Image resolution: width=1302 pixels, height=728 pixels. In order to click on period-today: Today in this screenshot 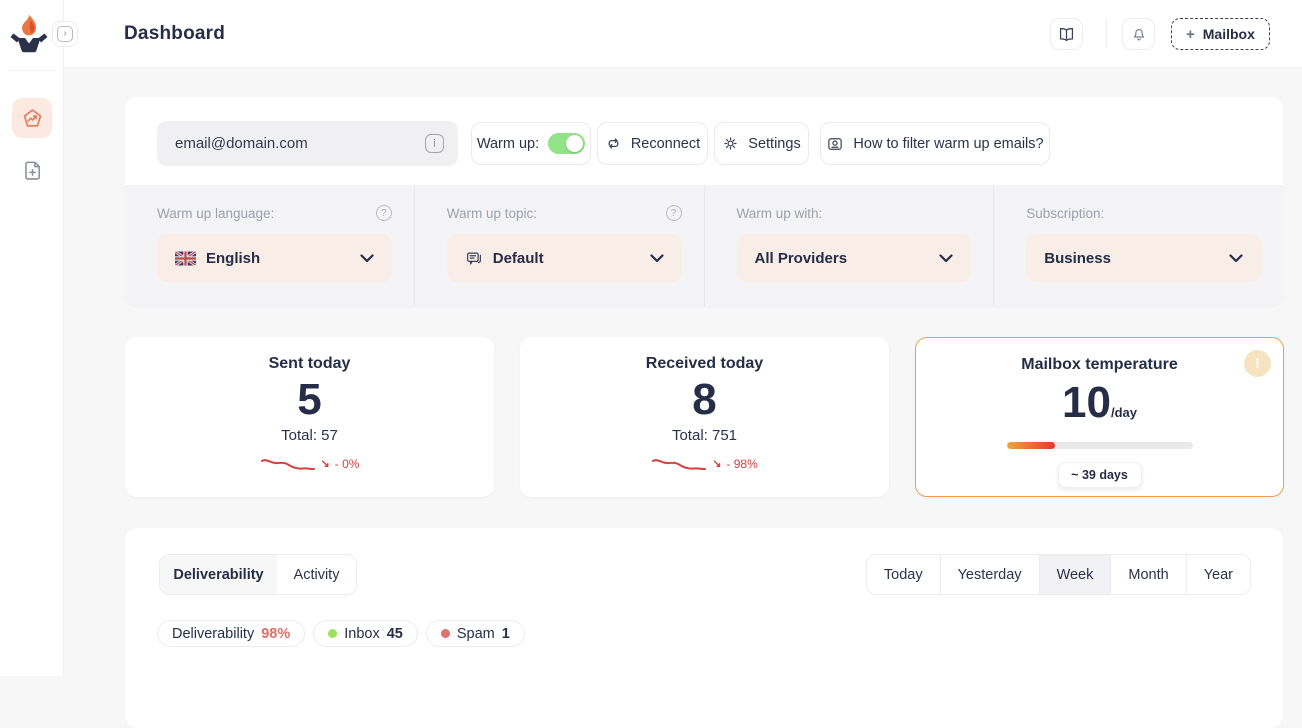, I will do `click(903, 574)`.